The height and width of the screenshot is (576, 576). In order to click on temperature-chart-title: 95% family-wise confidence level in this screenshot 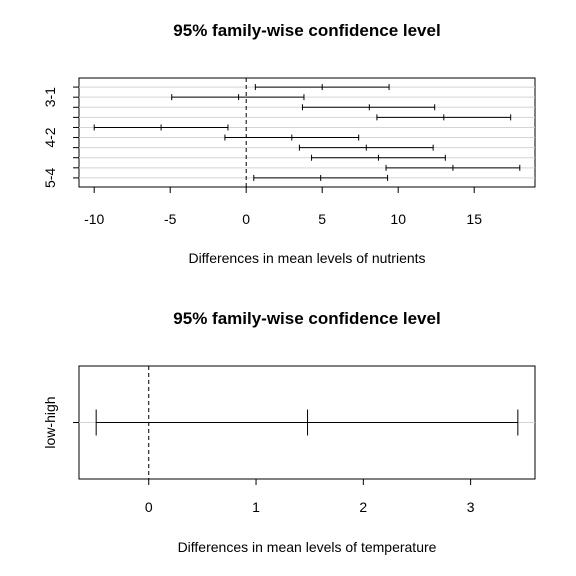, I will do `click(306, 318)`.